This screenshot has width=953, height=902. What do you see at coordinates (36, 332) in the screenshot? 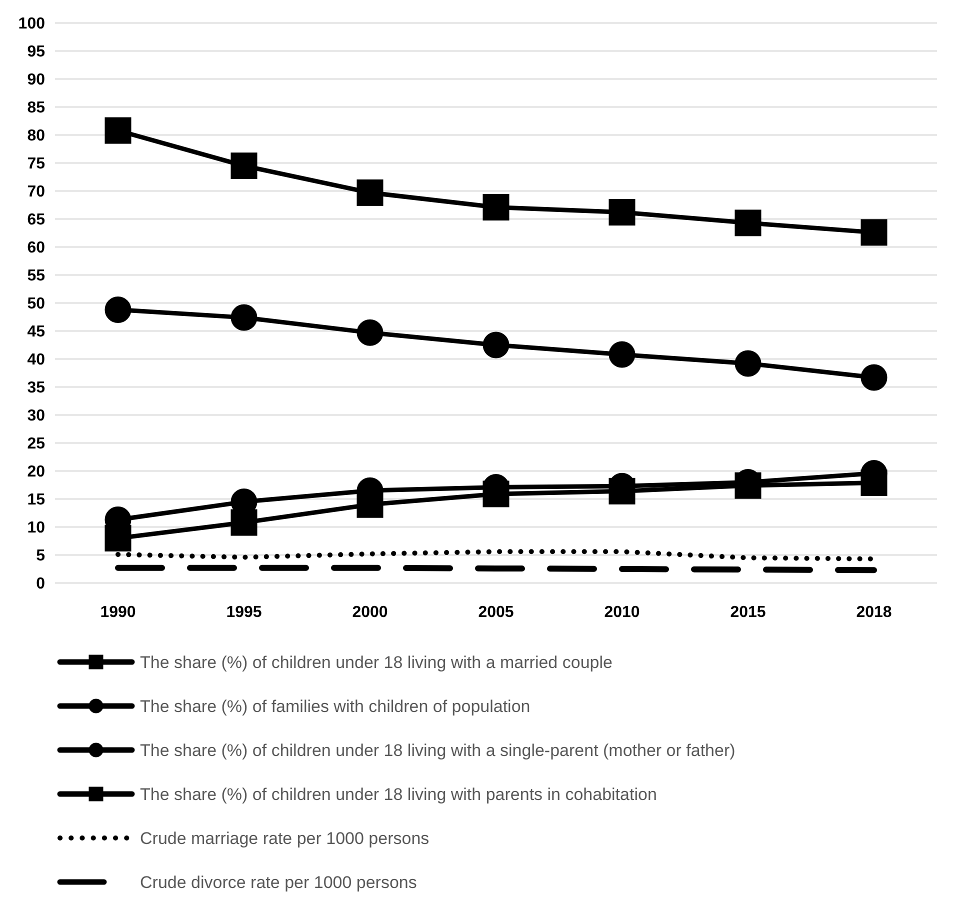
I see `y-tick-label: 45` at bounding box center [36, 332].